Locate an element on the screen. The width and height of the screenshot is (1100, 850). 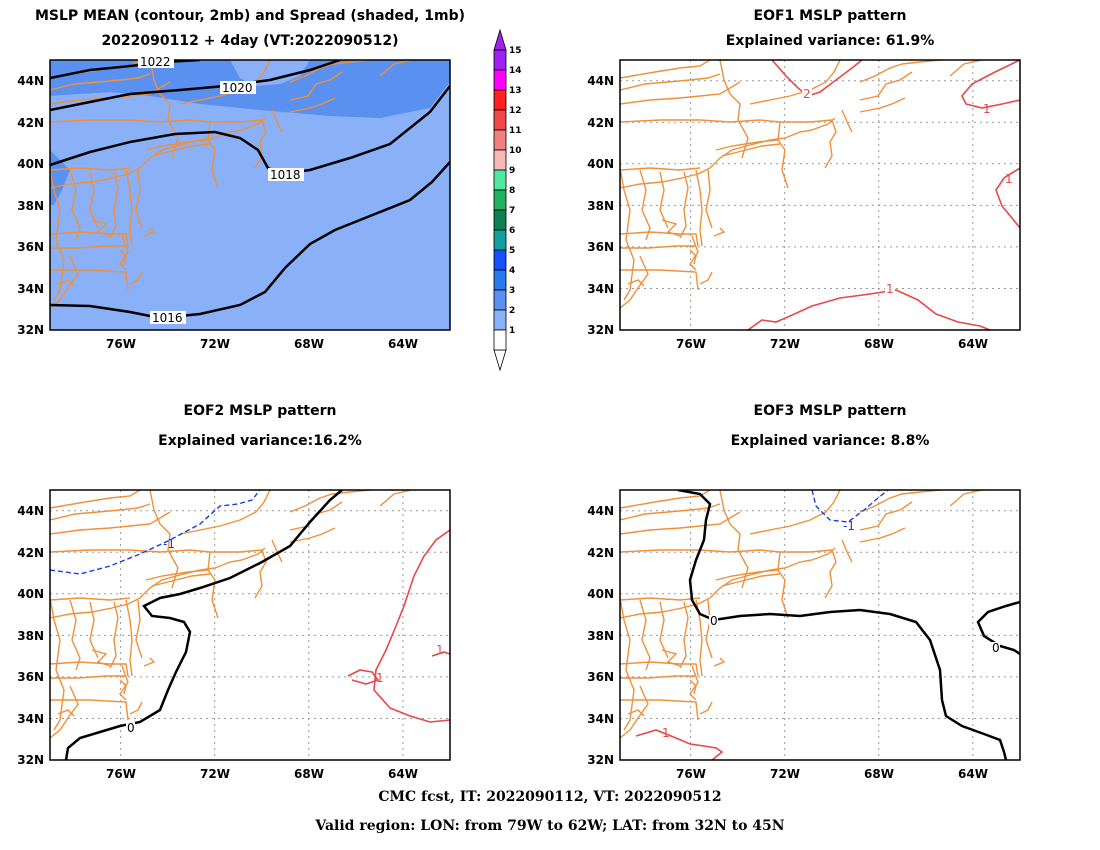
panel1-subtitle: 2022090112 + 4day (VT:2022090512) is located at coordinates (250, 41).